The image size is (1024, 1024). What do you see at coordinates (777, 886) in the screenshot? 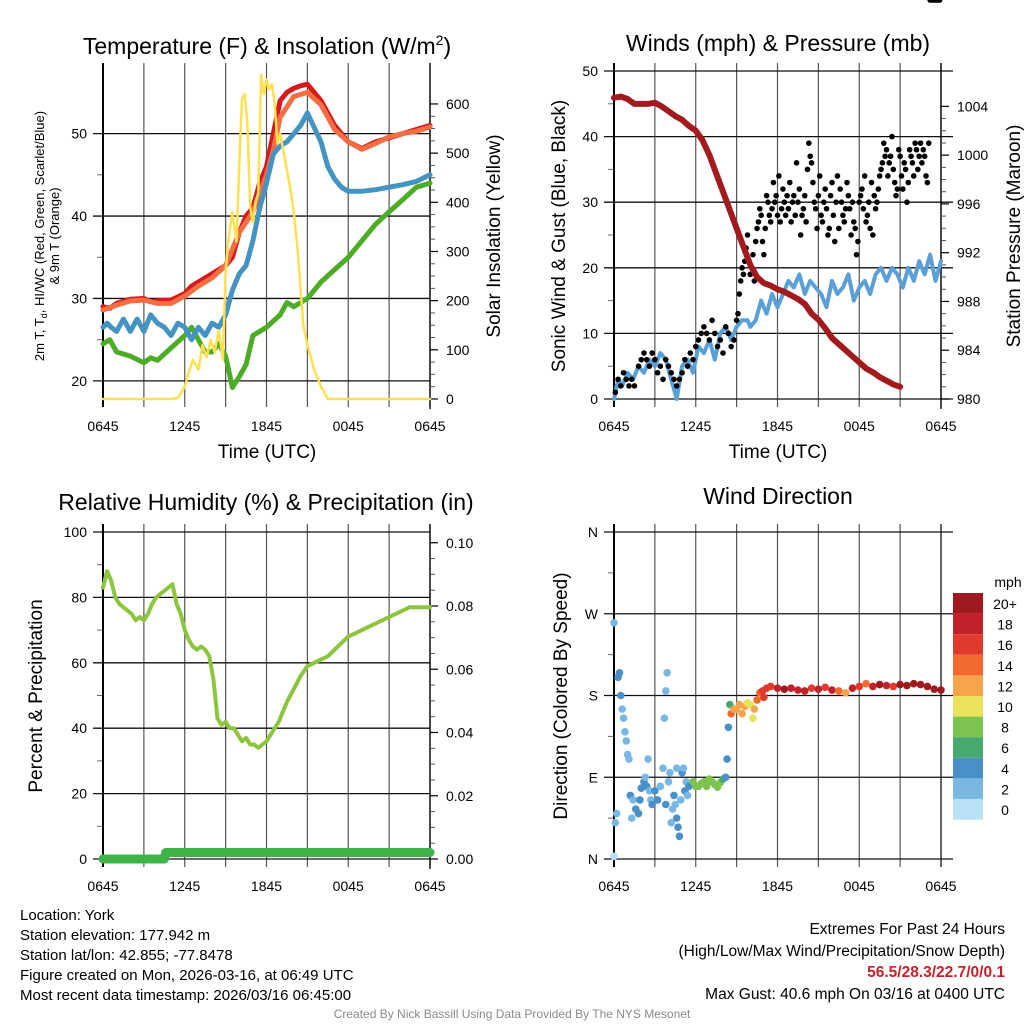
I see `x-tick-label: 1845` at bounding box center [777, 886].